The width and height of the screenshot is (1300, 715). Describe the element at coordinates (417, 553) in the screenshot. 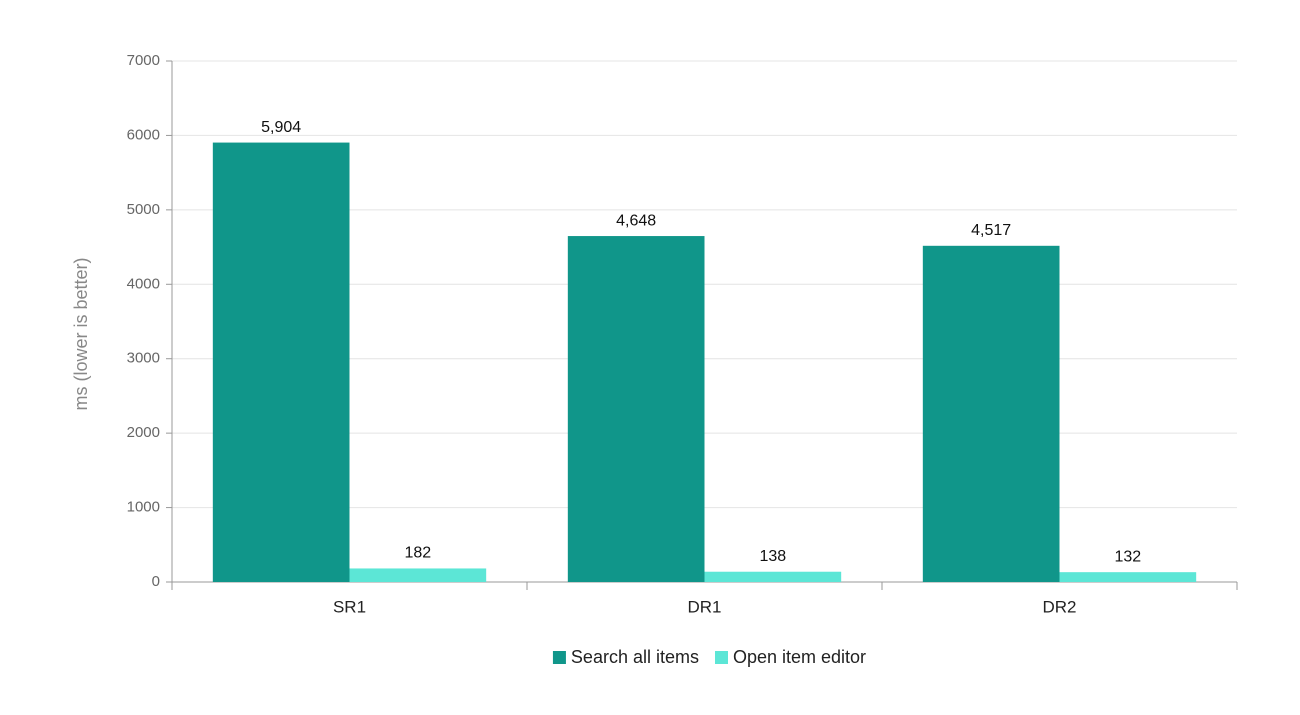

I see `value-label: 182` at that location.